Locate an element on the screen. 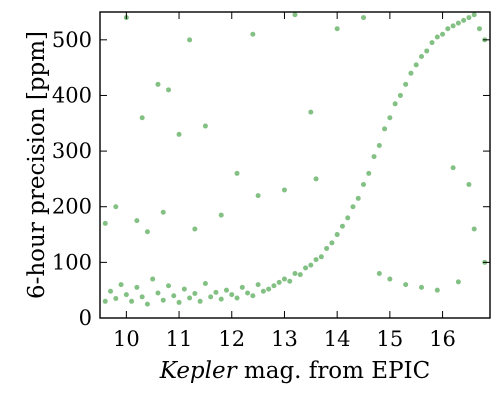 Image resolution: width=500 pixels, height=400 pixels. x-tick-label: 11 is located at coordinates (179, 339).